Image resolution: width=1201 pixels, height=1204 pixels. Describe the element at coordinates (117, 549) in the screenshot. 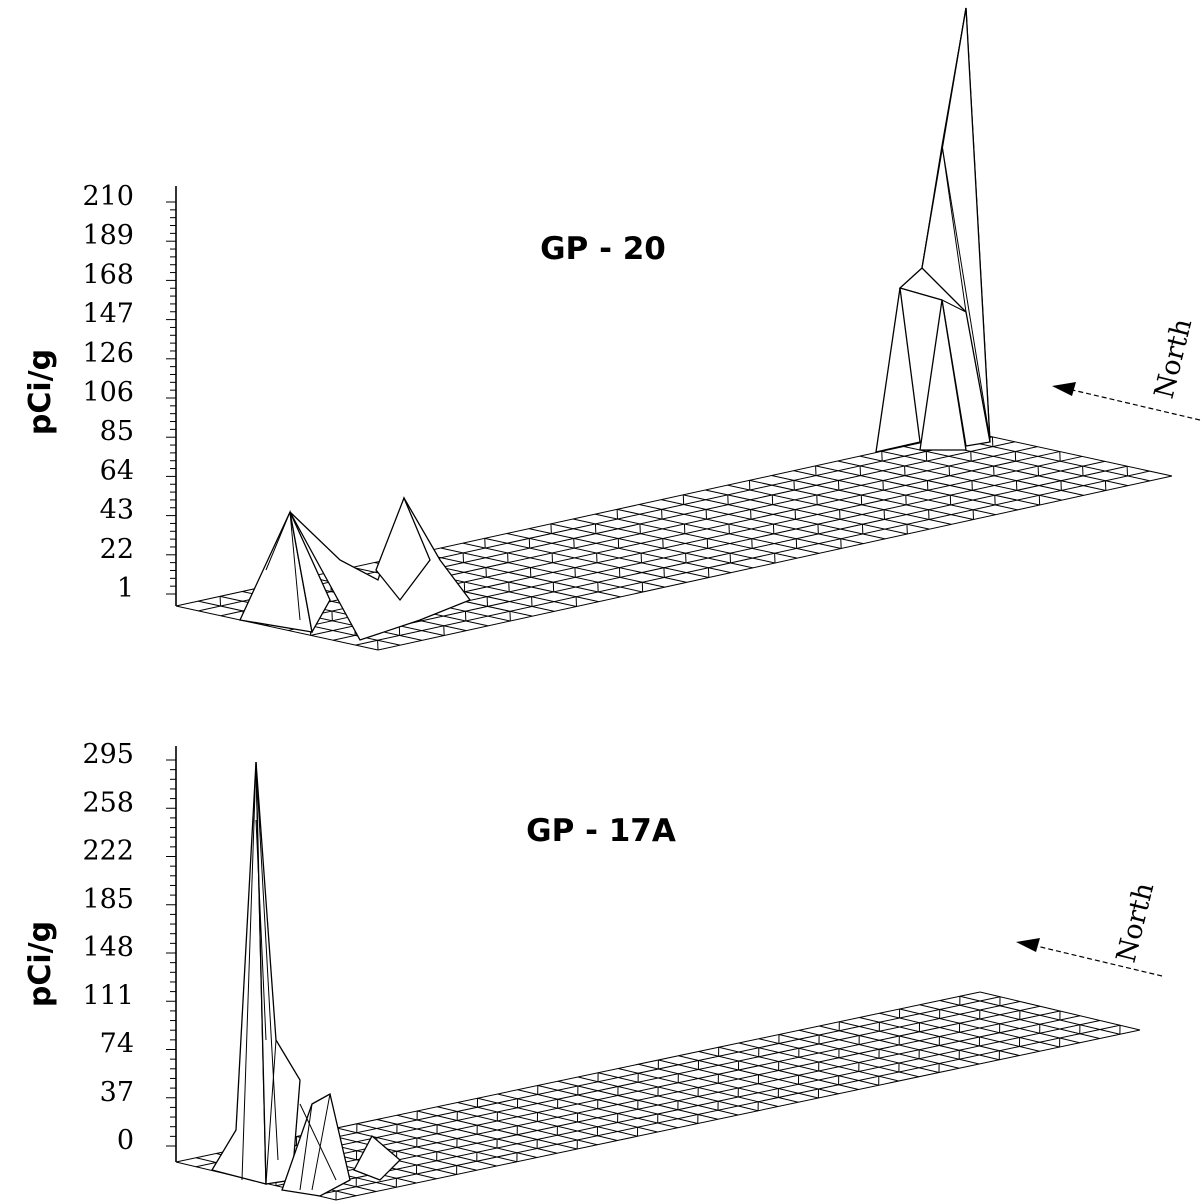

I see `z-tick-label: 22` at that location.